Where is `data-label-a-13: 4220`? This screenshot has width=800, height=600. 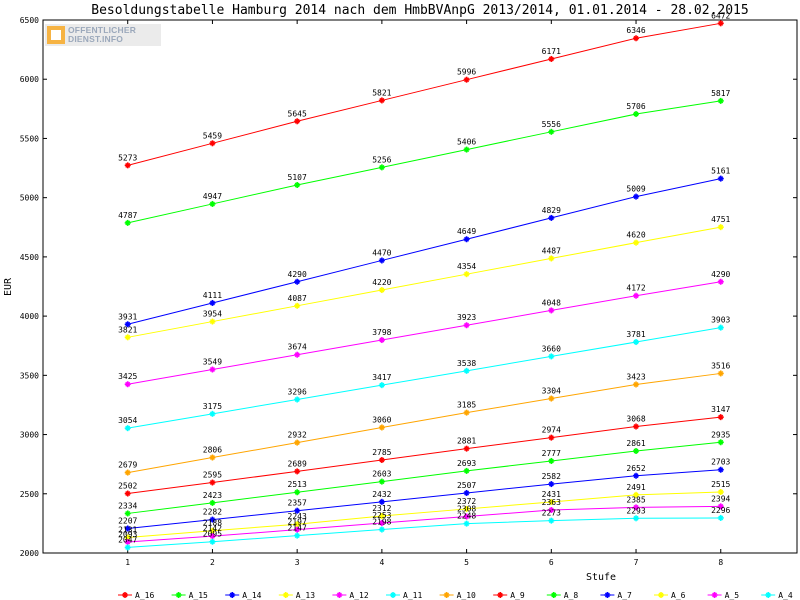
data-label-a-13: 4220 is located at coordinates (381, 282).